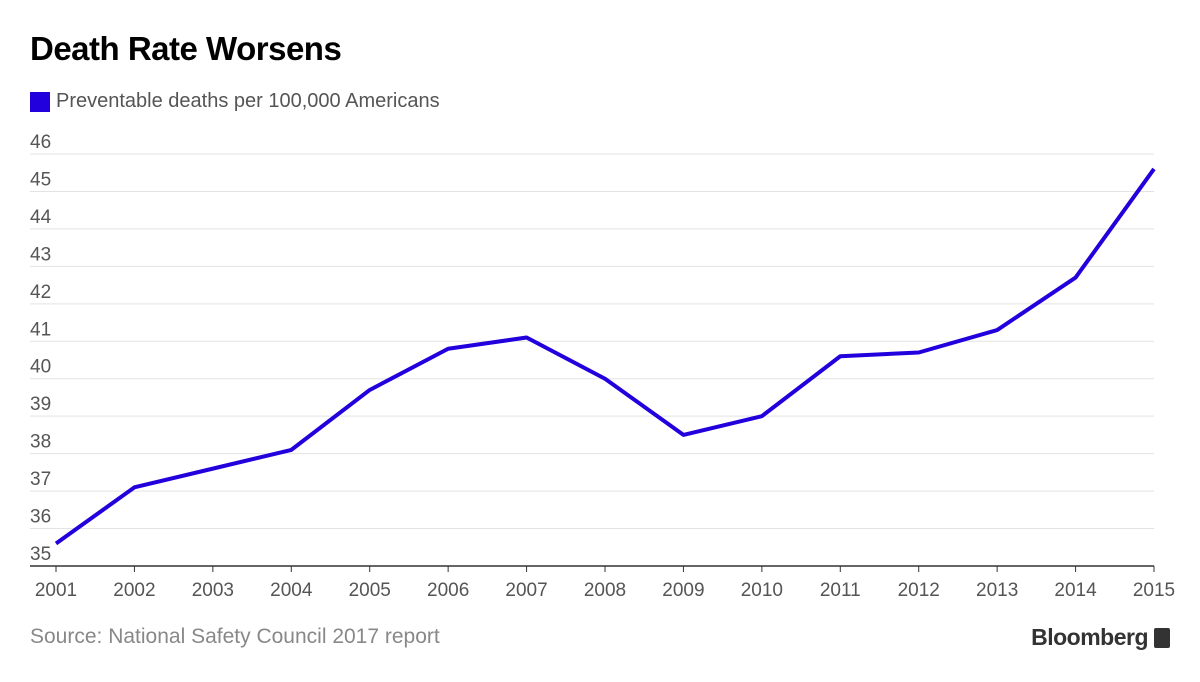 The width and height of the screenshot is (1200, 682). Describe the element at coordinates (40, 101) in the screenshot. I see `legend-swatch` at that location.